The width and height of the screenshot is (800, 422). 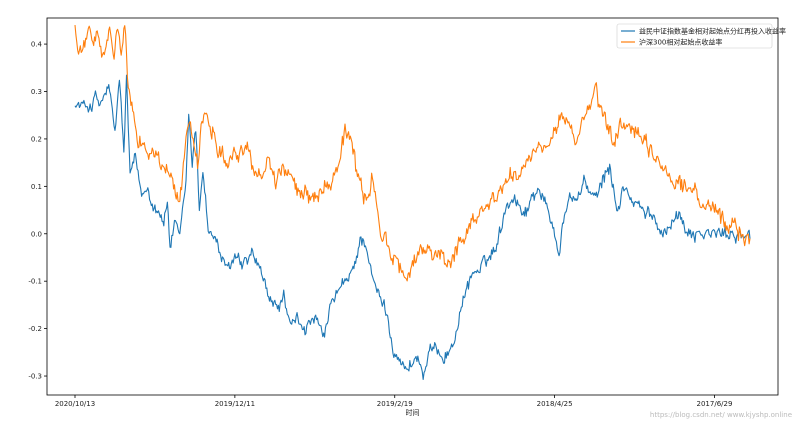 I want to click on x-tick-label: 2019/2/19, so click(x=395, y=404).